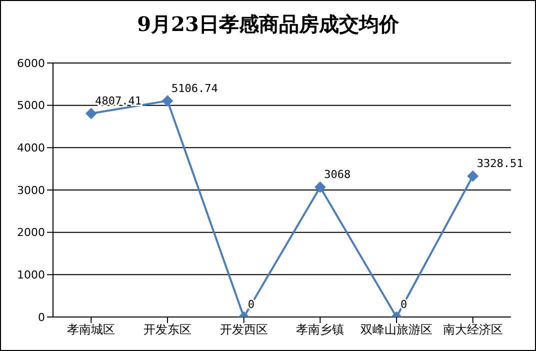 The width and height of the screenshot is (536, 351). Describe the element at coordinates (320, 329) in the screenshot. I see `x-tick-label: 孝南乡镇` at that location.